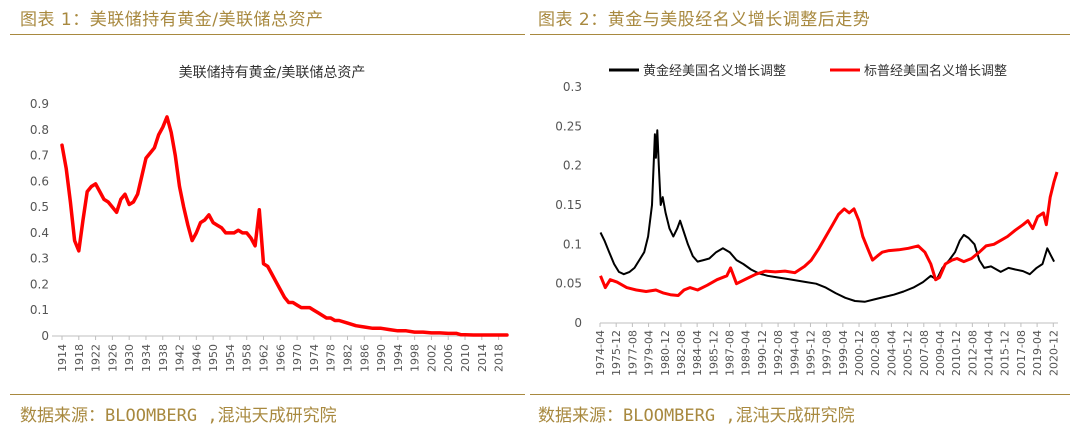 The image size is (1080, 431). What do you see at coordinates (794, 353) in the screenshot?
I see `chart-2-x-tick-label: 1994-04` at bounding box center [794, 353].